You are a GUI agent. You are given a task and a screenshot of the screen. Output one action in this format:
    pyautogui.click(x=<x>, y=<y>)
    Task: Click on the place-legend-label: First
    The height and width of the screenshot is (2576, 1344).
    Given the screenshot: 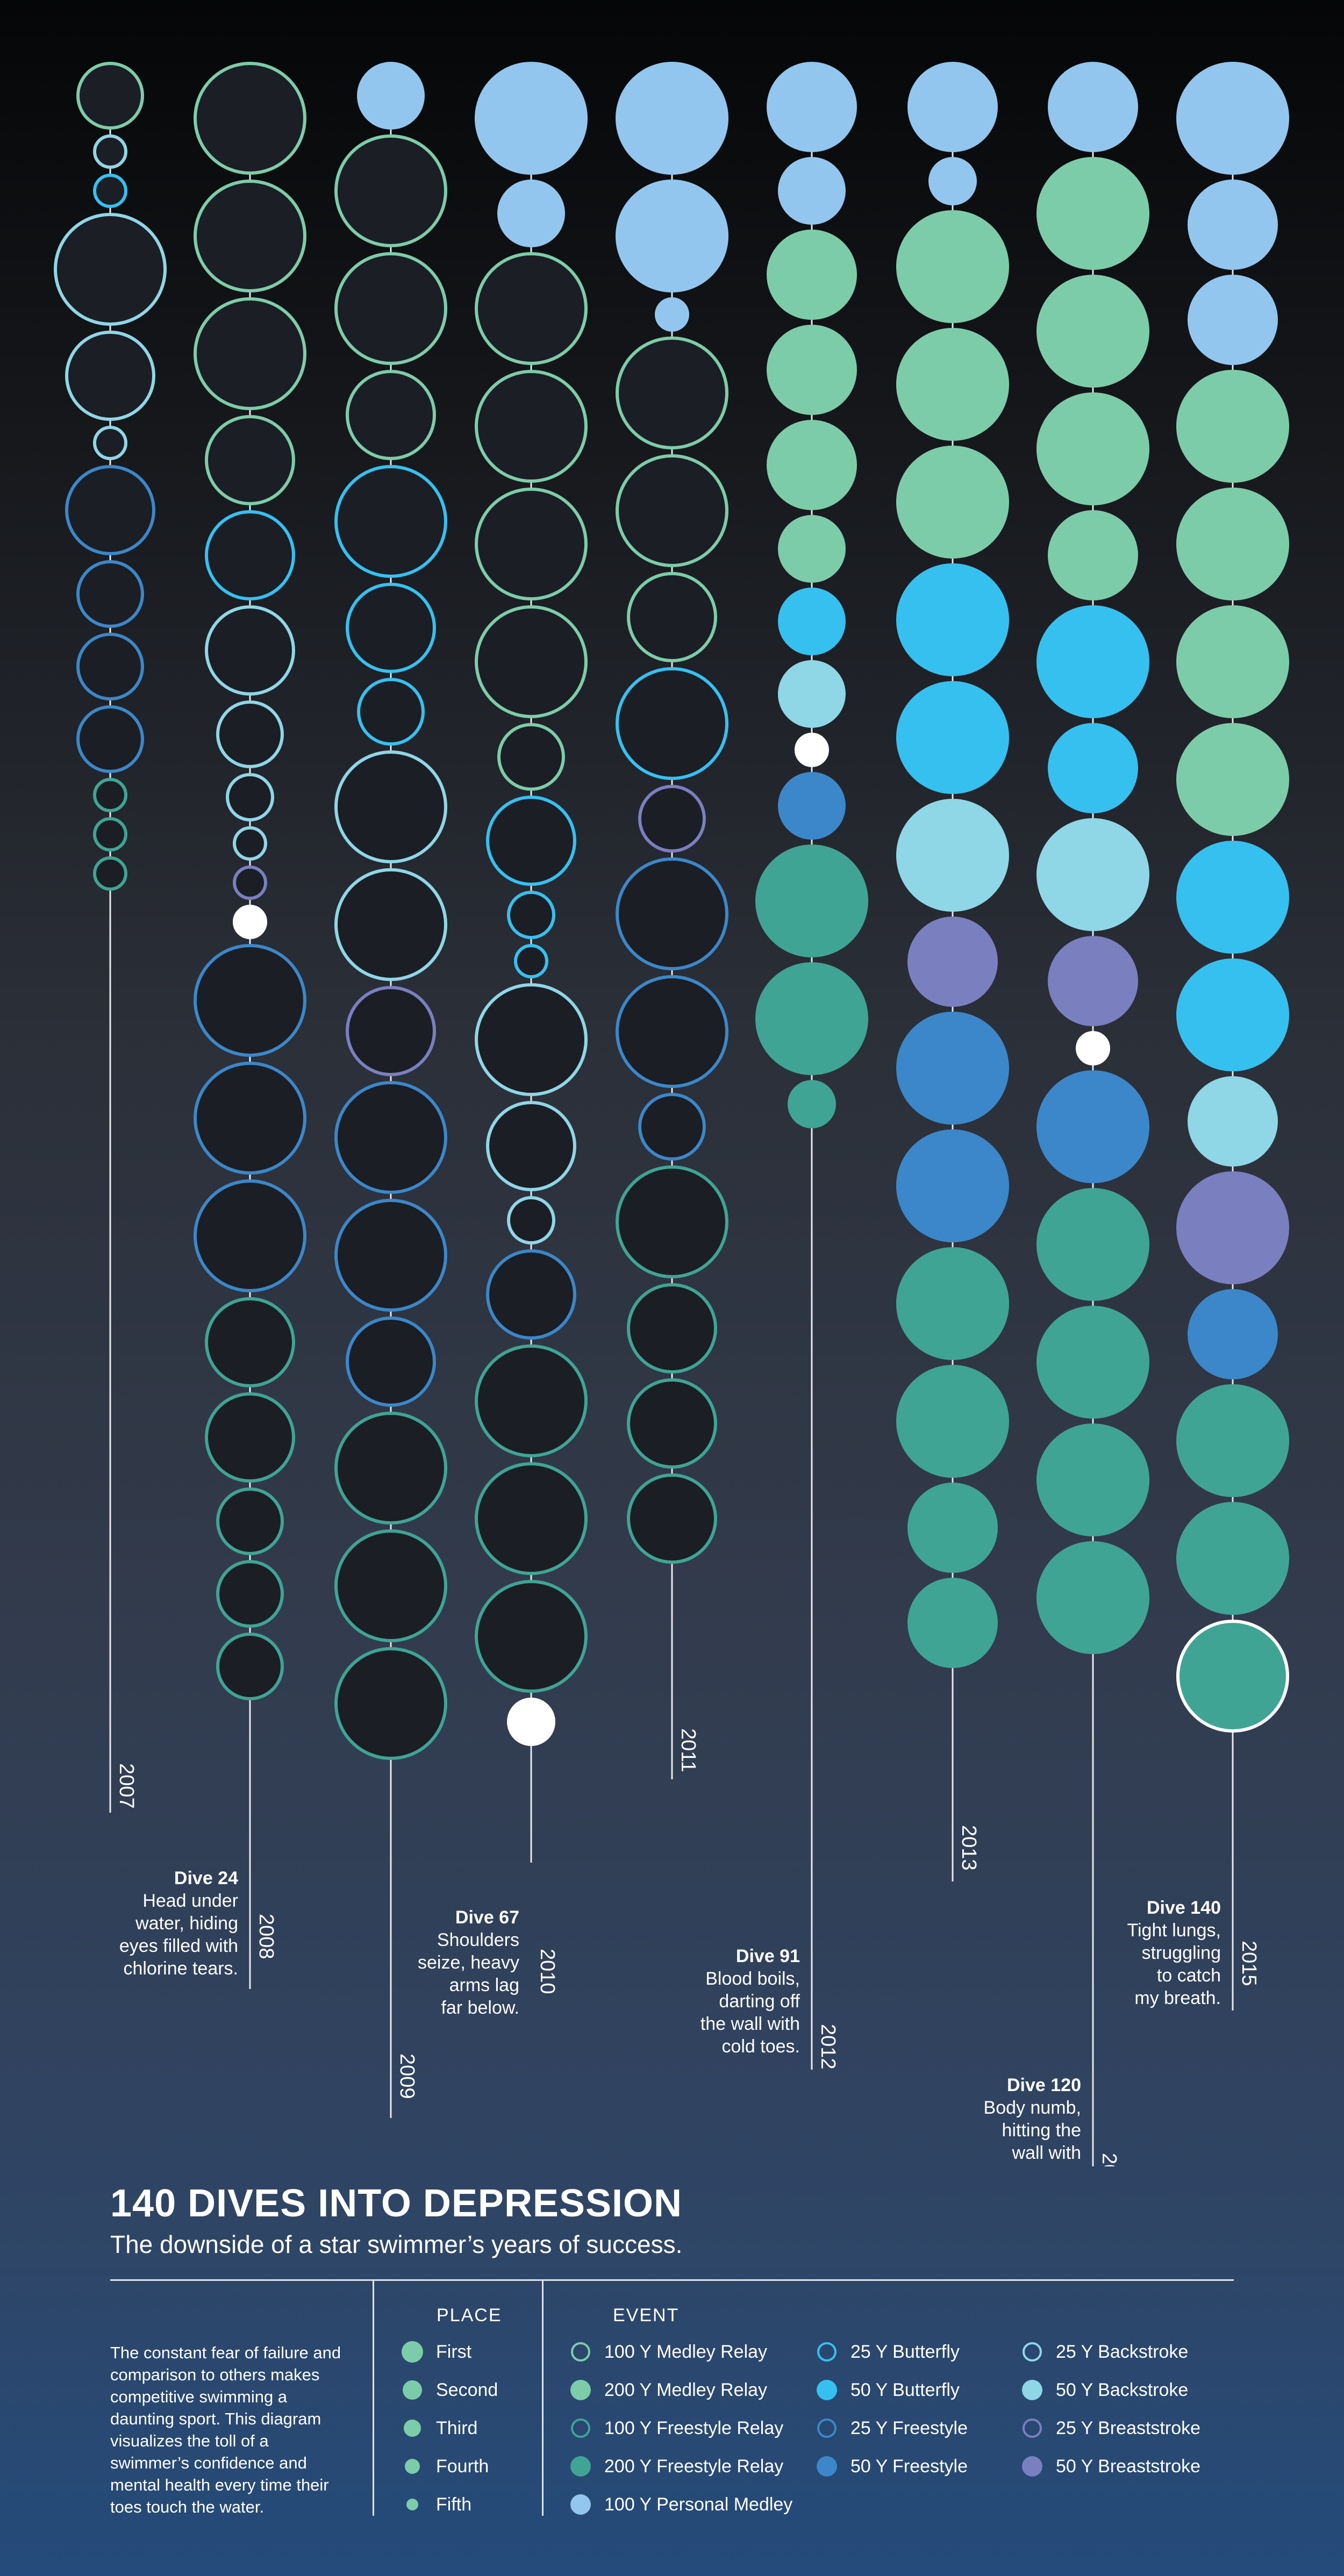 What is the action you would take?
    pyautogui.click(x=454, y=2351)
    